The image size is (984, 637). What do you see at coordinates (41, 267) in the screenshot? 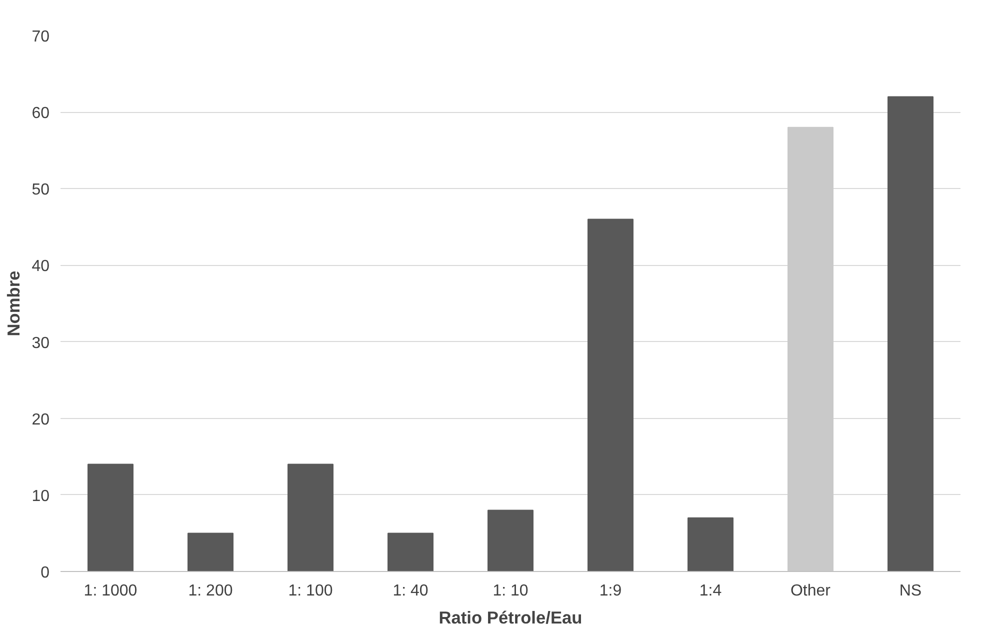
I see `y-tick-label: 40` at bounding box center [41, 267].